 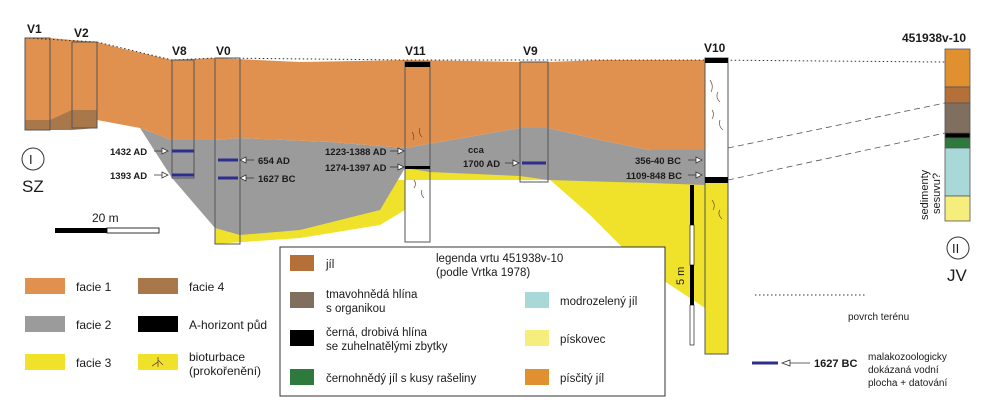 I want to click on label-v1: V1, so click(x=34, y=29).